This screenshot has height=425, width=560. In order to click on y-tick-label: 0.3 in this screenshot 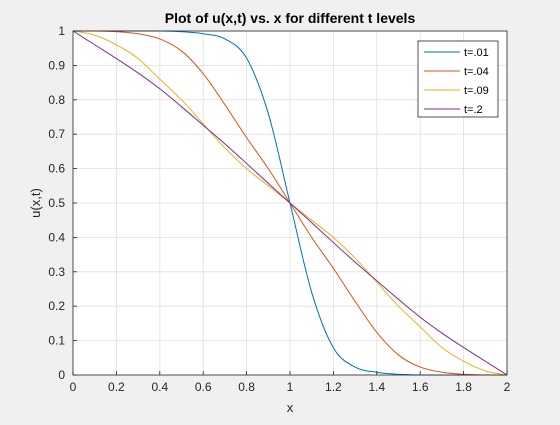, I will do `click(56, 272)`.